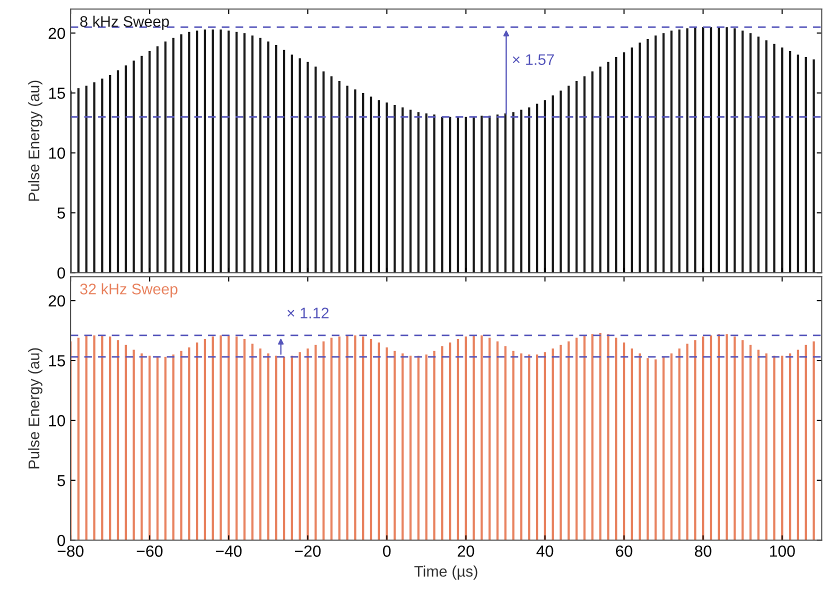  What do you see at coordinates (466, 551) in the screenshot?
I see `x-tick-label: 20` at bounding box center [466, 551].